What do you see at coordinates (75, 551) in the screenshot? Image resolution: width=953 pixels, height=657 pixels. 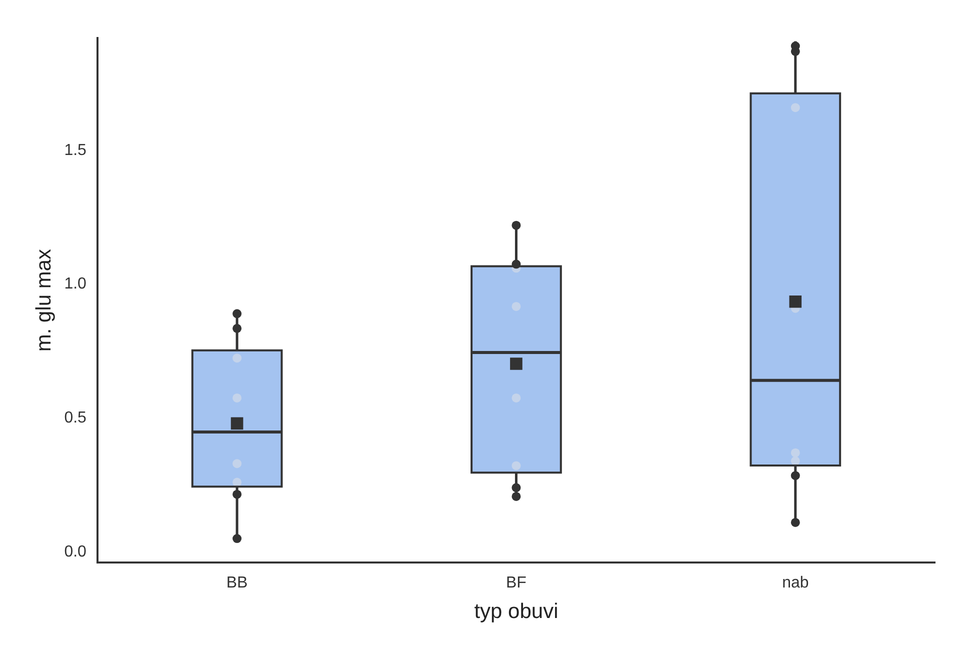 I see `y-tick-label: 0.0` at bounding box center [75, 551].